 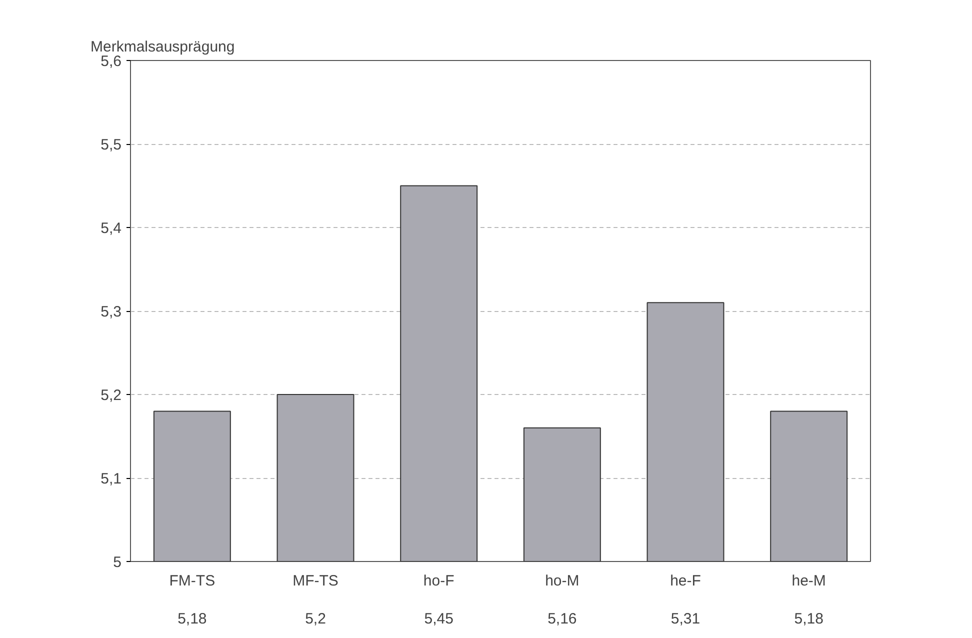 What do you see at coordinates (111, 61) in the screenshot?
I see `y-tick-label: 5,6` at bounding box center [111, 61].